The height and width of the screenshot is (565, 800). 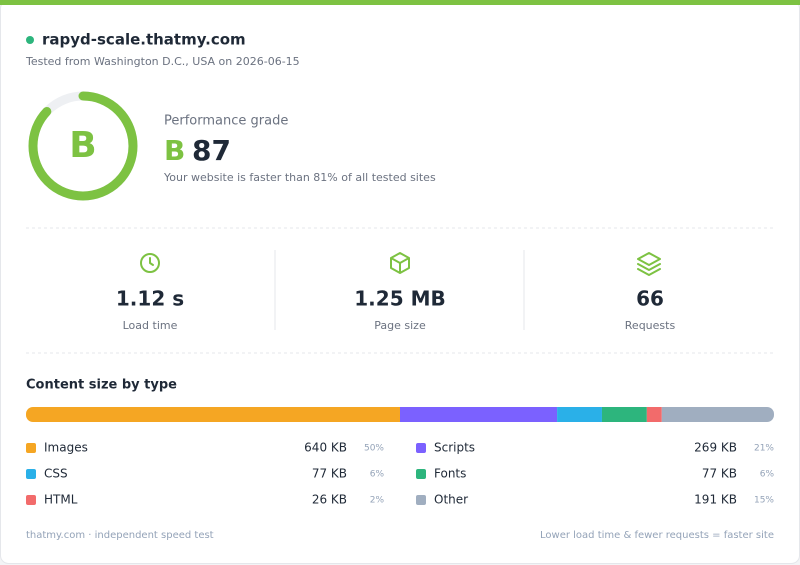 What do you see at coordinates (451, 500) in the screenshot?
I see `legend-name: Other` at bounding box center [451, 500].